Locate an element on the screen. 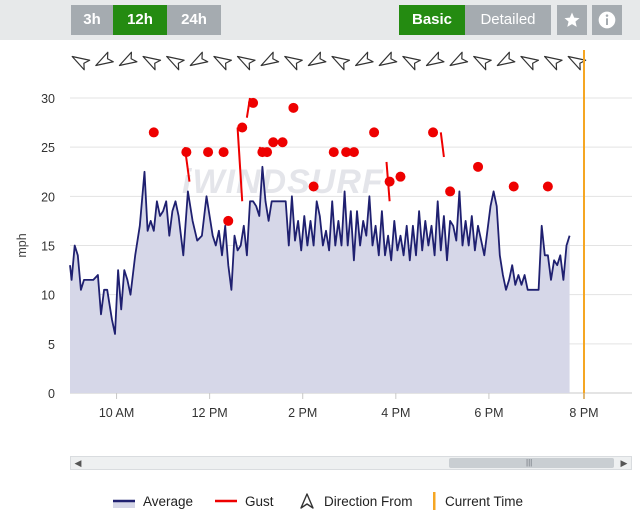  legend-average: Average is located at coordinates (153, 501).